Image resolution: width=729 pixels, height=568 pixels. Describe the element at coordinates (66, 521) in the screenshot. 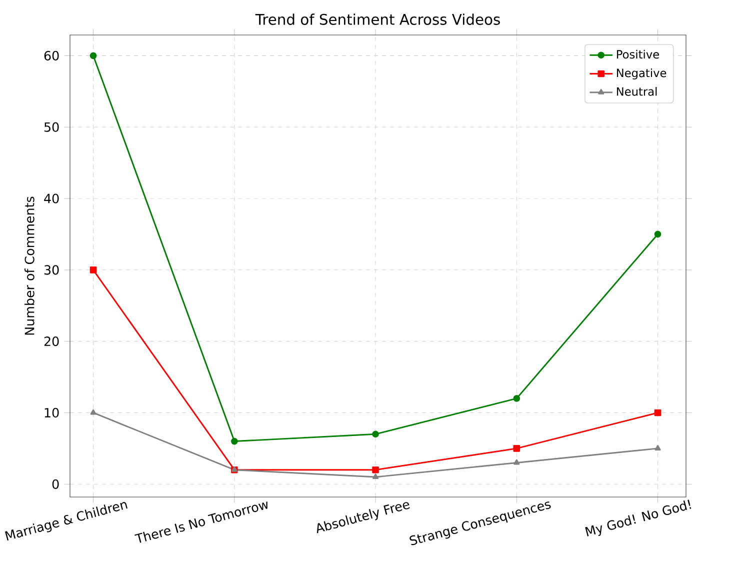

I see `x-tick-label: Marriage & Children` at that location.